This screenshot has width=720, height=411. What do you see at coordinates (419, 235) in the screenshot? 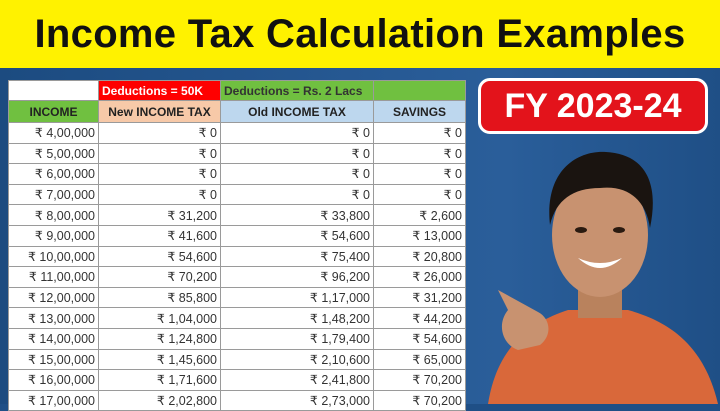
I see `cell-savings: ₹ 13,000` at bounding box center [419, 235].